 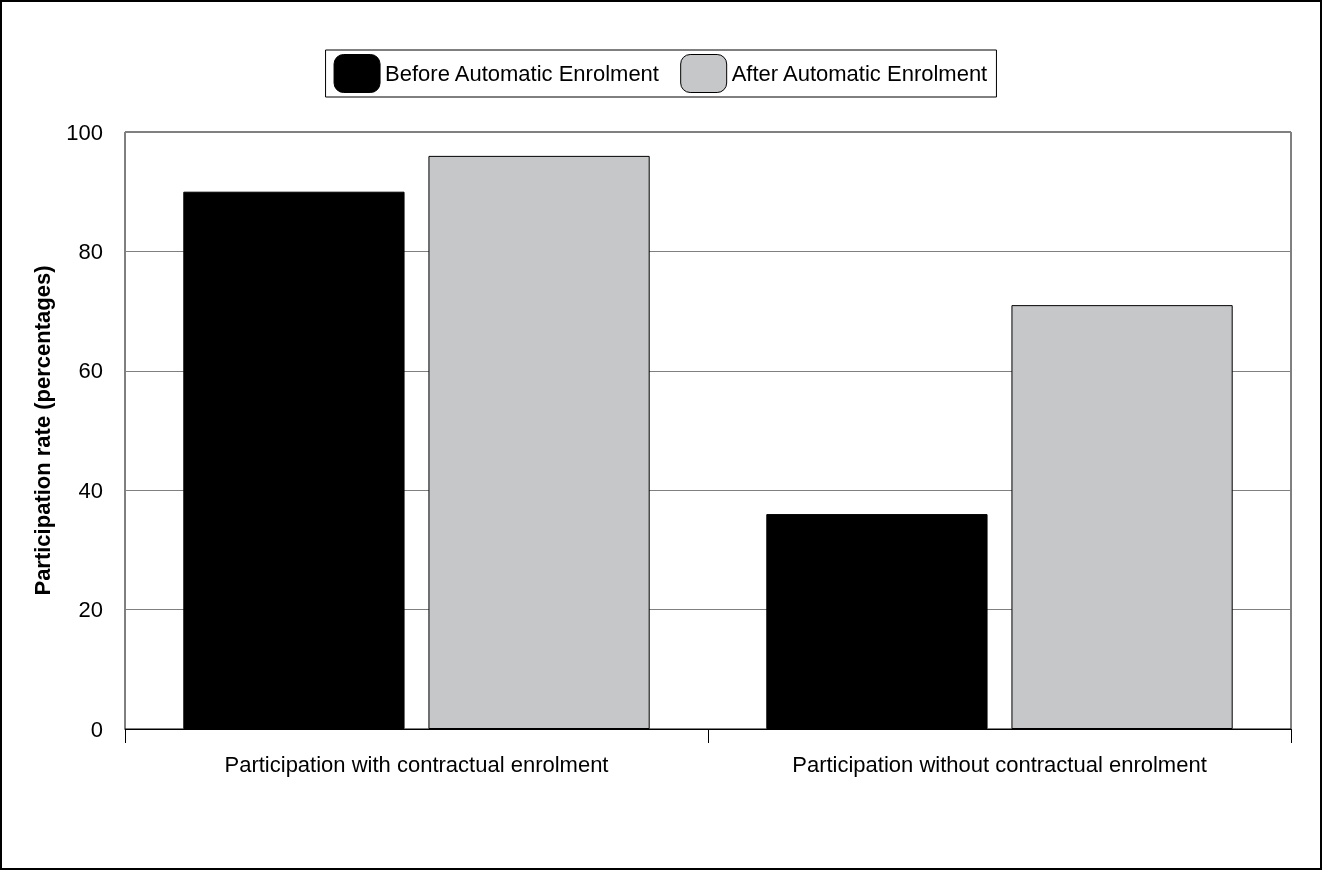 What do you see at coordinates (90, 490) in the screenshot?
I see `y-tick-label: 40` at bounding box center [90, 490].